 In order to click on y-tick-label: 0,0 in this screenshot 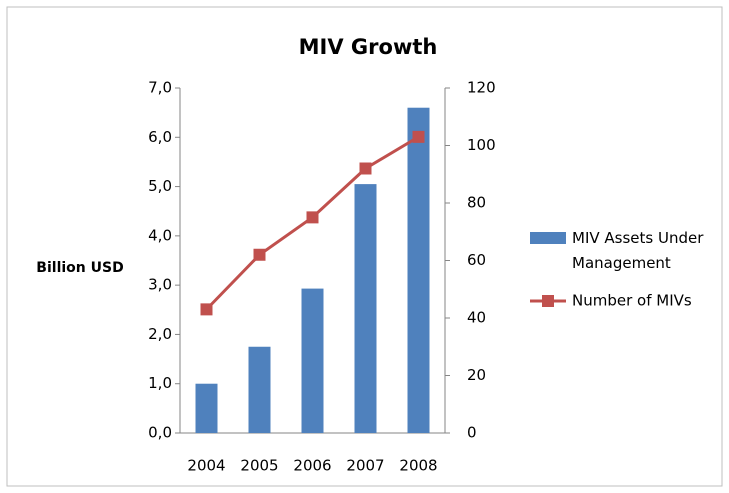, I will do `click(160, 433)`.